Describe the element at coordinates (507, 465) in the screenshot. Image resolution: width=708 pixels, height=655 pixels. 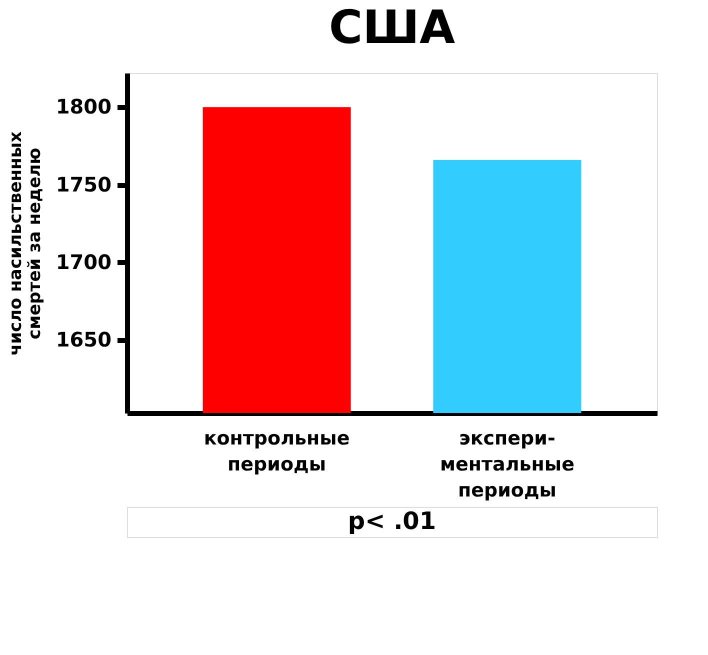
I see `x-tick-label: экспери- ментальные периоды` at that location.